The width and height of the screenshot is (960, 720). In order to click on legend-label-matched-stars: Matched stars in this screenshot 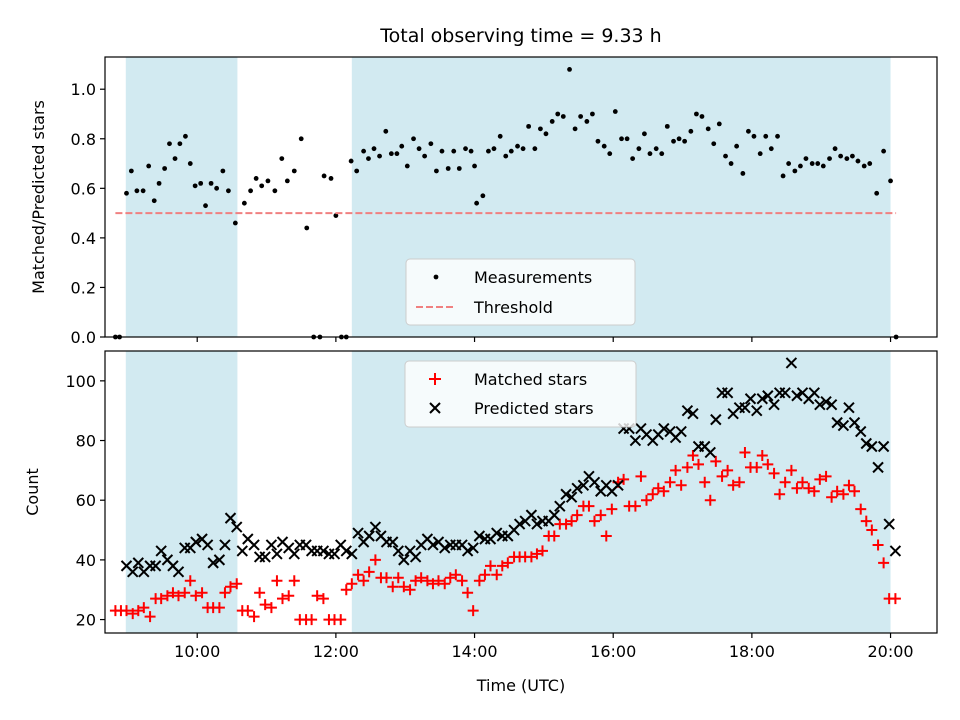, I will do `click(530, 379)`.